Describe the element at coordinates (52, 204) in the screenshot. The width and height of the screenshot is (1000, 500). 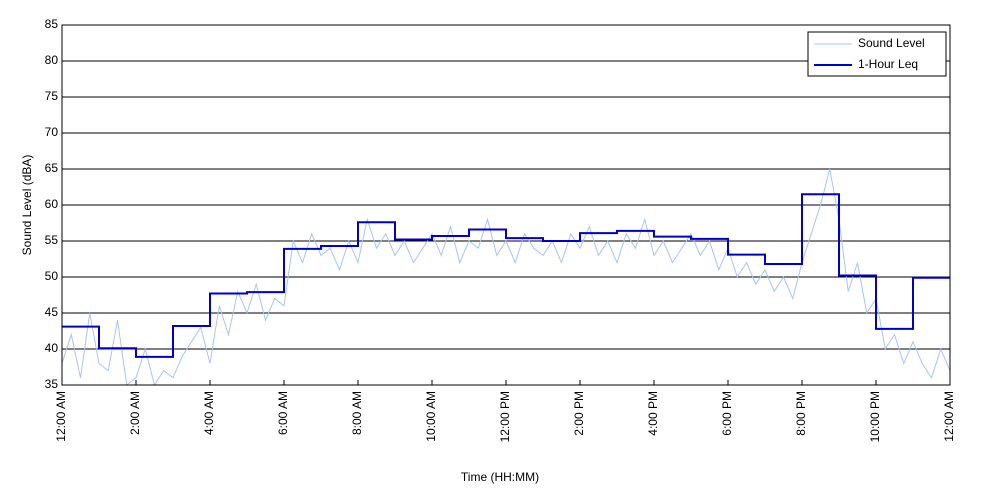
I see `y-tick-label: 60` at that location.